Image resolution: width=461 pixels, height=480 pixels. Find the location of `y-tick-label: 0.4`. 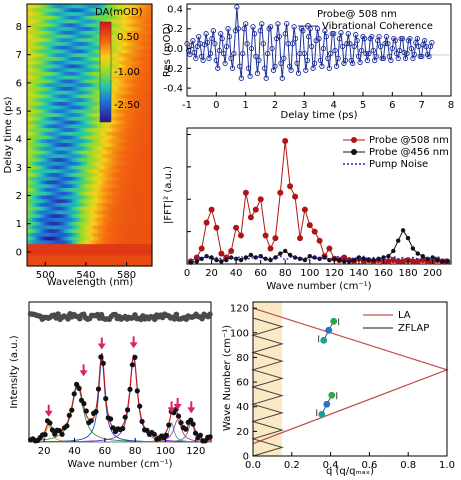

y-tick-label: 0.4 is located at coordinates (175, 9).